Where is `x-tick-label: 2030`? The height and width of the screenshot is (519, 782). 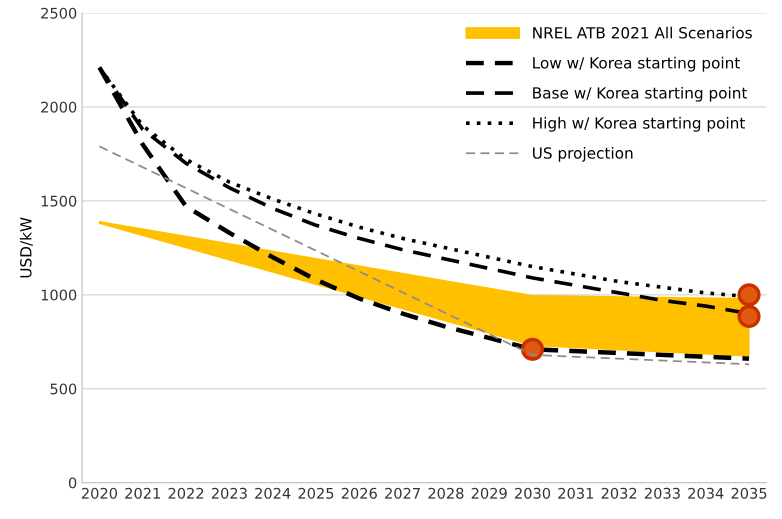 x-tick-label: 2030 is located at coordinates (532, 493).